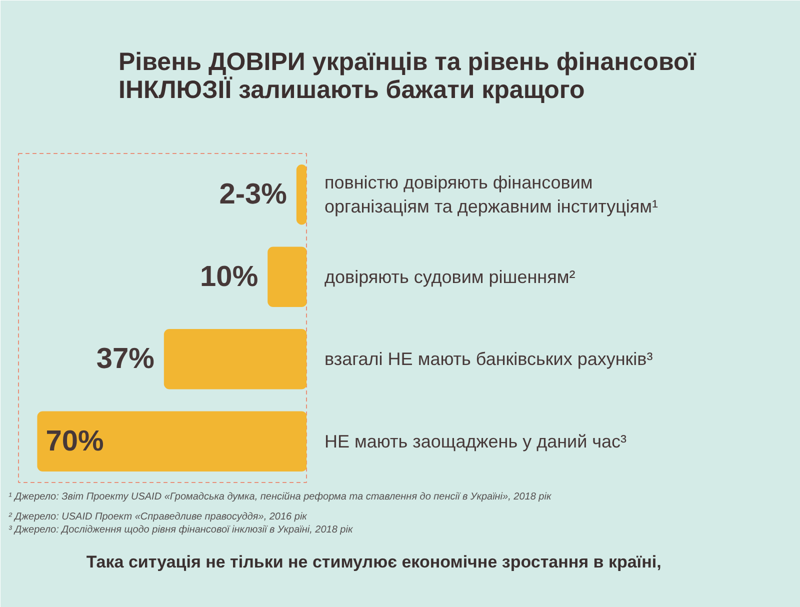 This screenshot has height=607, width=800. What do you see at coordinates (488, 359) in the screenshot?
I see `y-tick-label: взагалі НЕ мають банківських рахунків³` at bounding box center [488, 359].